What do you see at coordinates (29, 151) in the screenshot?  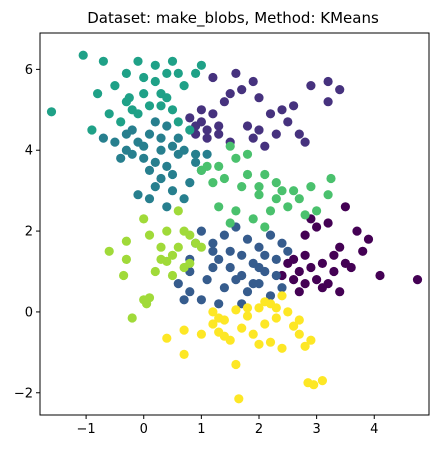 I see `y-tick-label: 4` at bounding box center [29, 151].